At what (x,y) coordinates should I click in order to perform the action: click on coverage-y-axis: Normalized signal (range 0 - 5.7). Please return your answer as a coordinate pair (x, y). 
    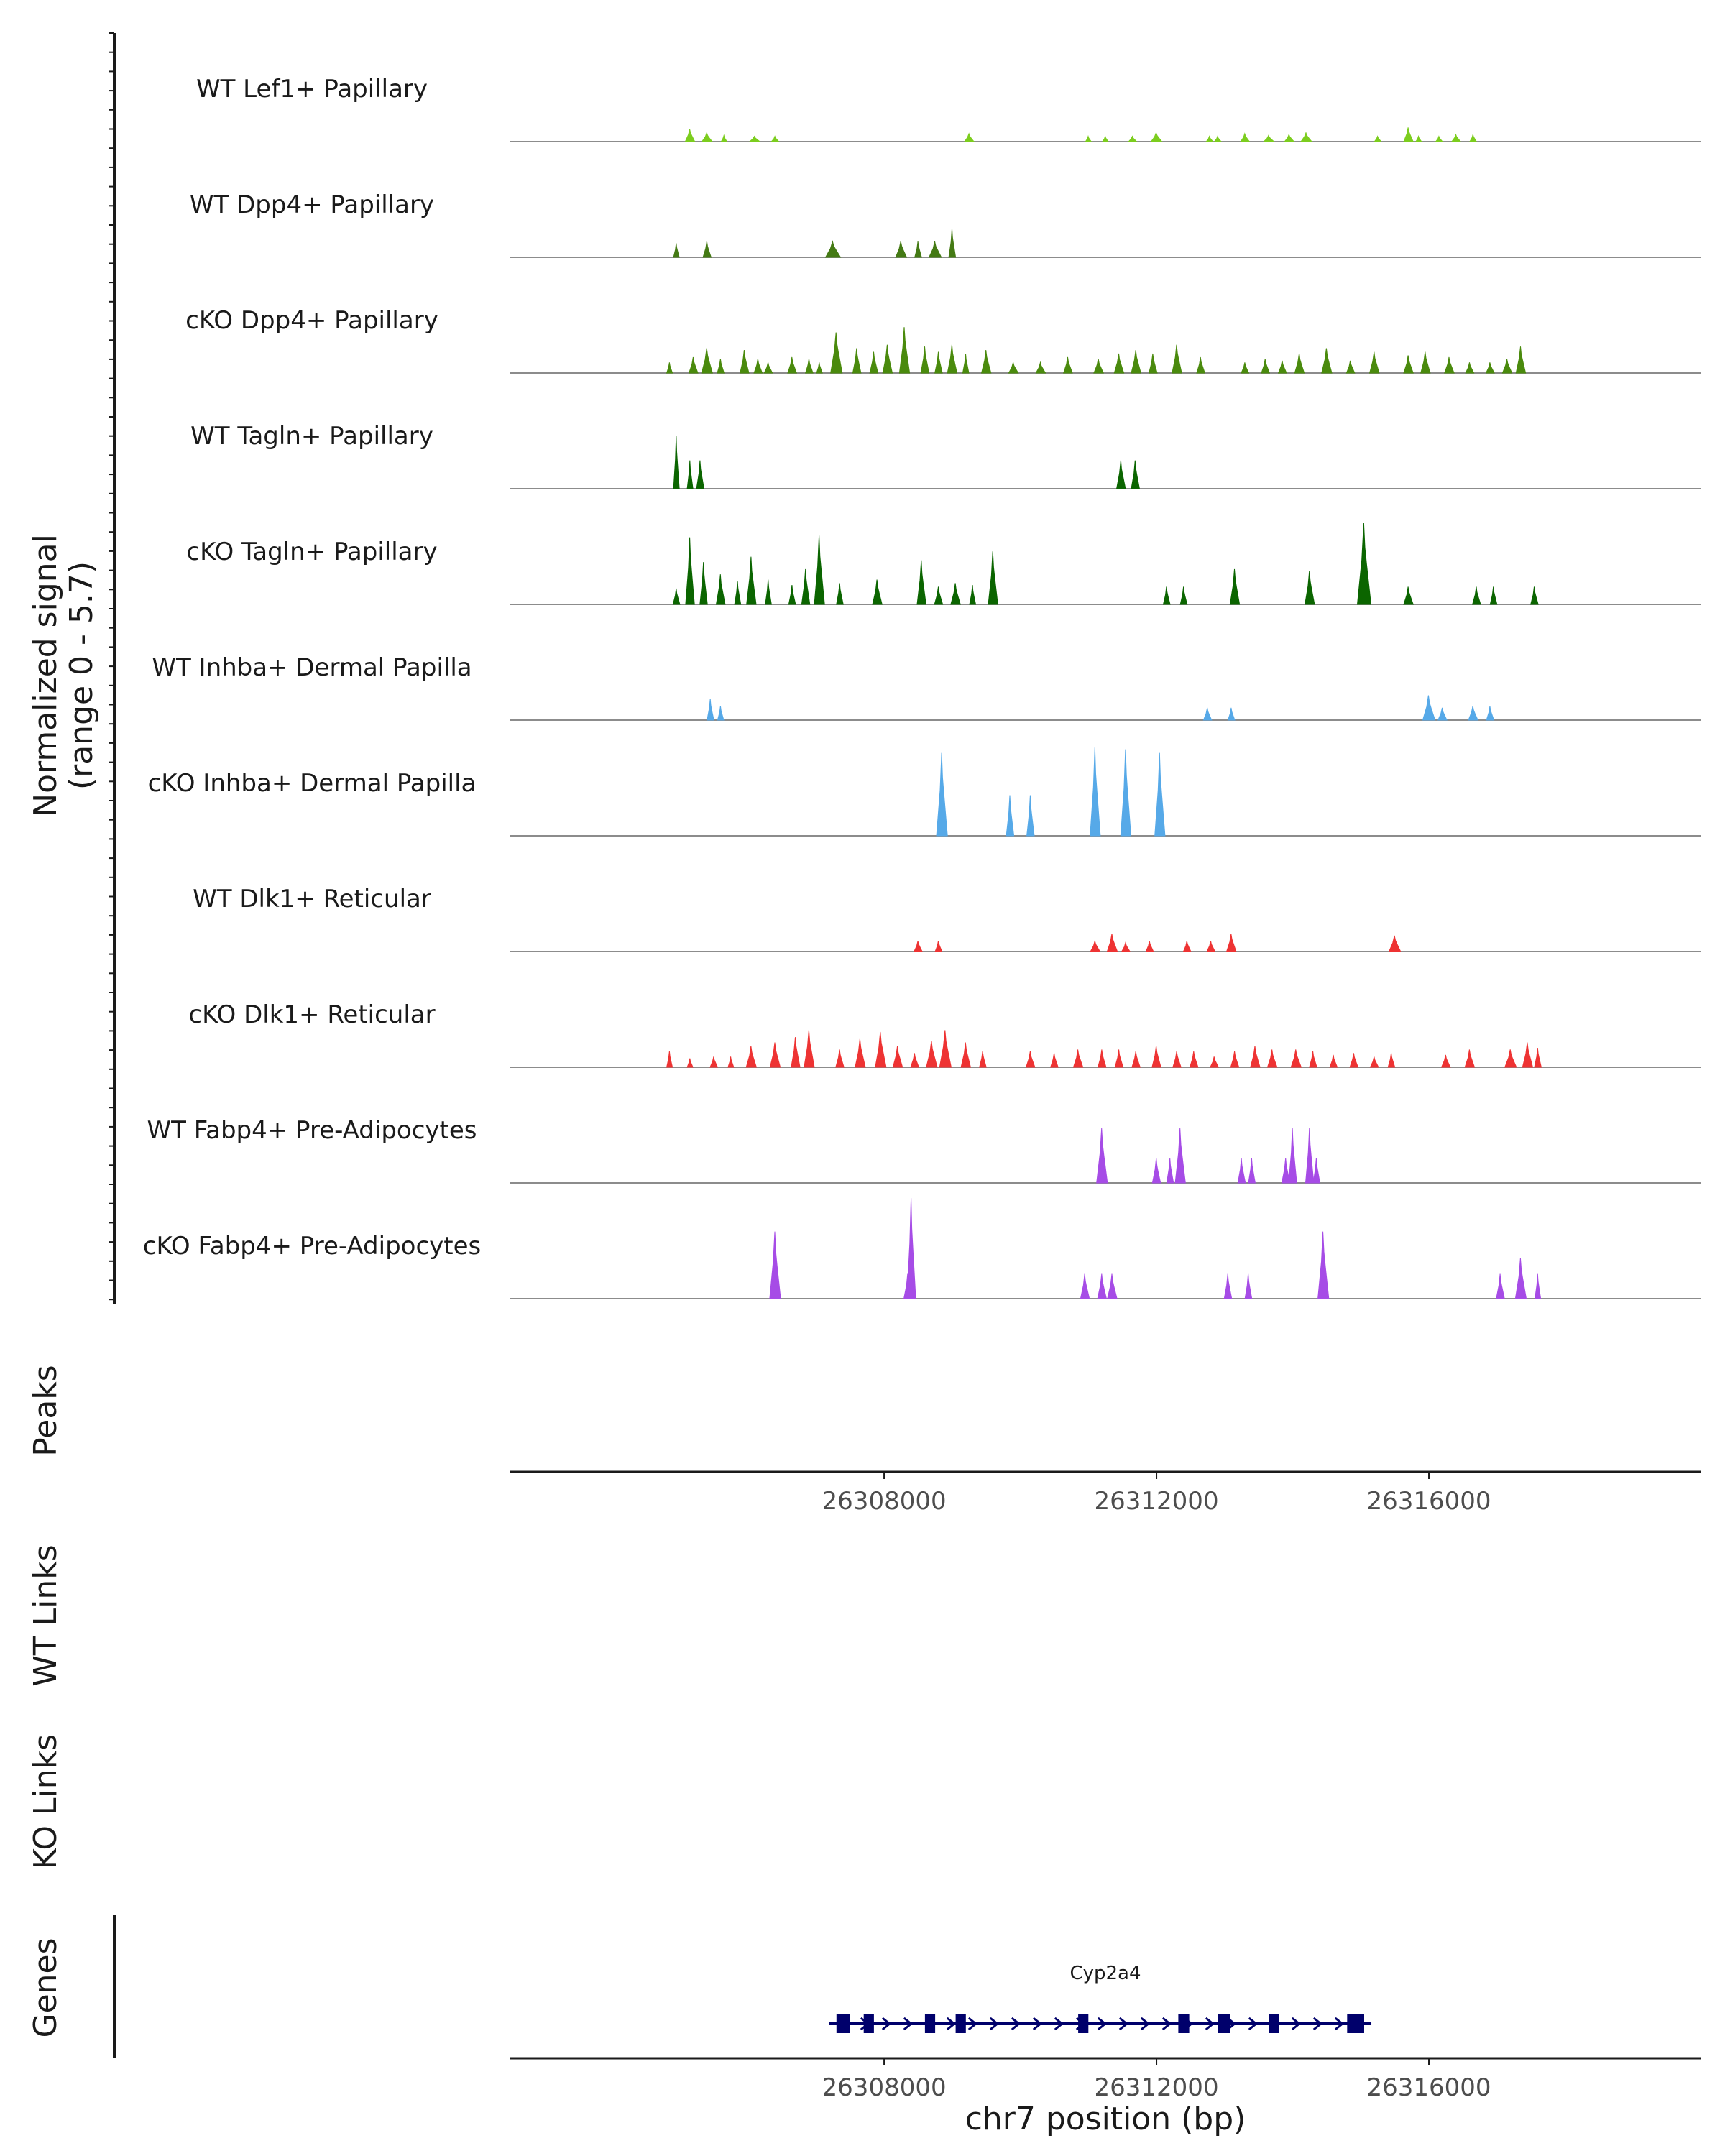
    Looking at the image, I should click on (71, 668).